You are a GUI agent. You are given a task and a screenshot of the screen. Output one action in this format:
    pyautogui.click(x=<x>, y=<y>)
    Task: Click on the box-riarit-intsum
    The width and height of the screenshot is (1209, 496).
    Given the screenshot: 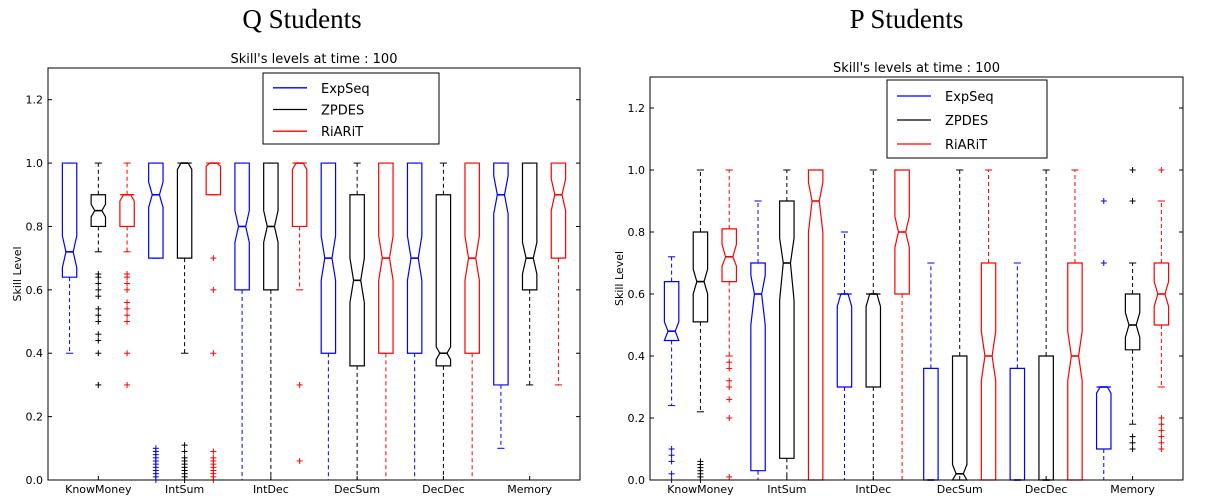 What is the action you would take?
    pyautogui.click(x=815, y=325)
    